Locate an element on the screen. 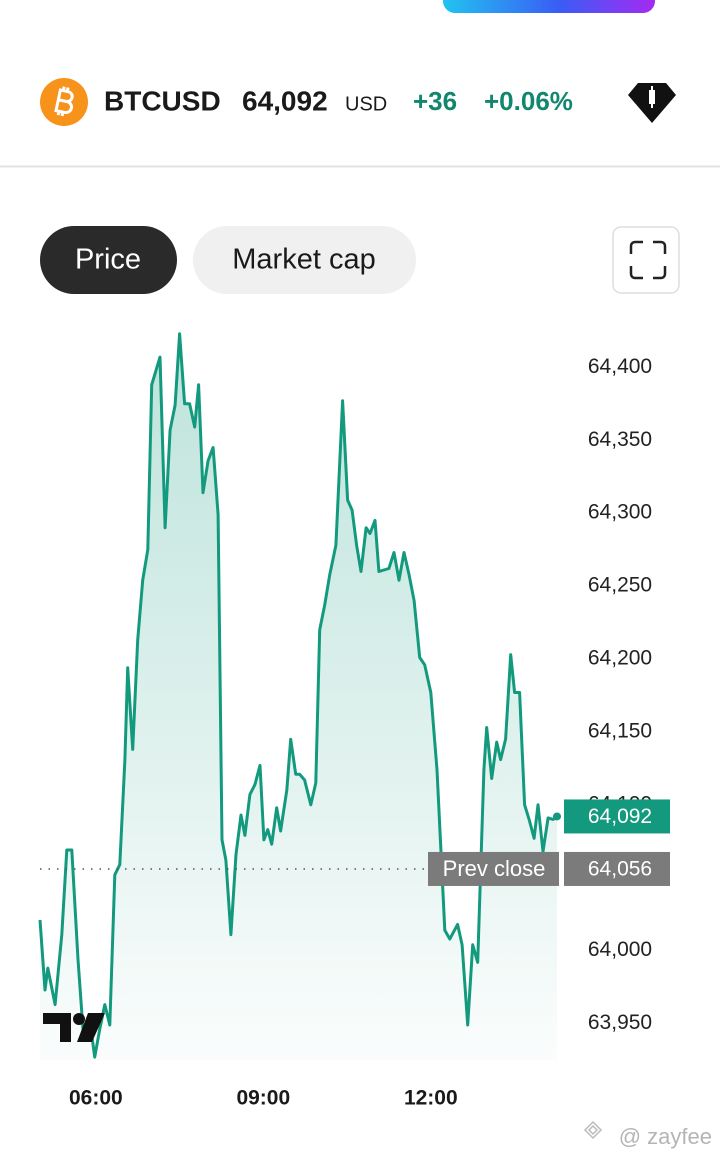 Image resolution: width=720 pixels, height=1162 pixels. symbol: BTCUSD is located at coordinates (162, 100).